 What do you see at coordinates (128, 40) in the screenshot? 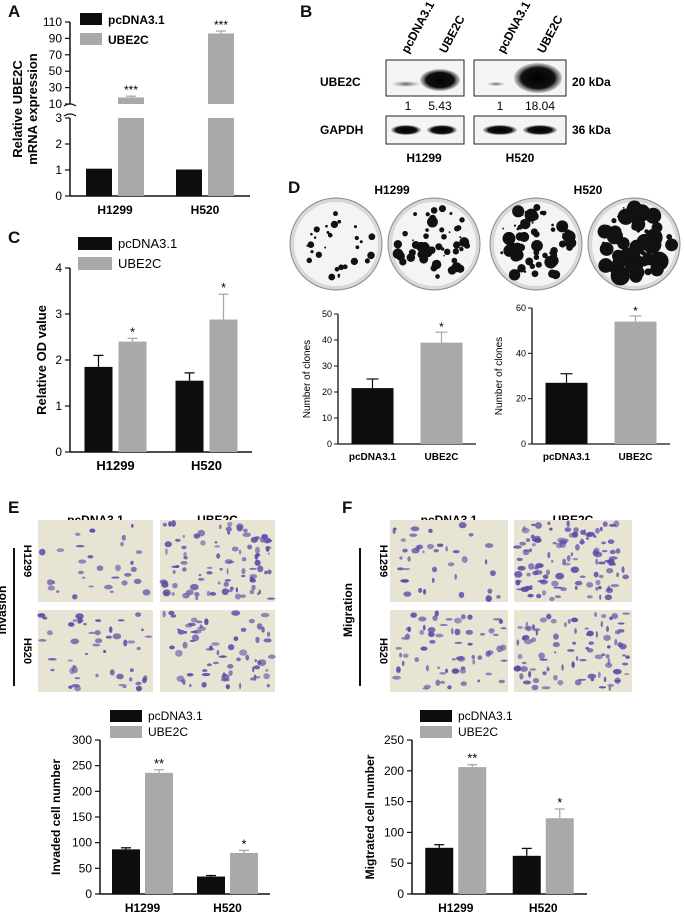
I see `legend-label: UBE2C` at bounding box center [128, 40].